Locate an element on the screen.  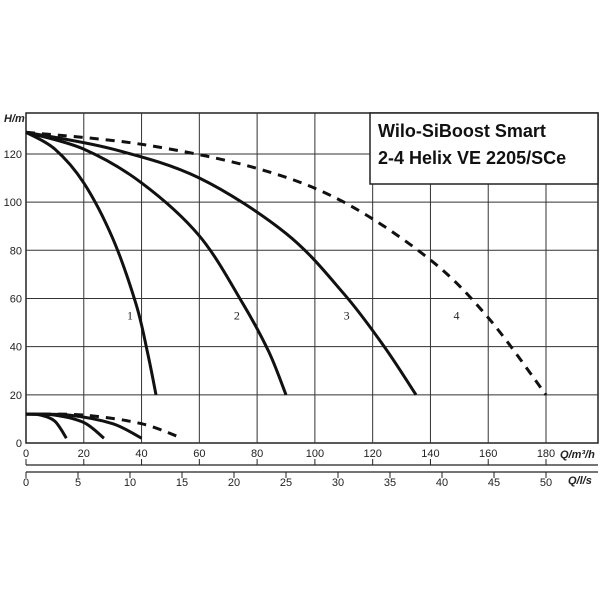
curve-label-4: 4 is located at coordinates (456, 315).